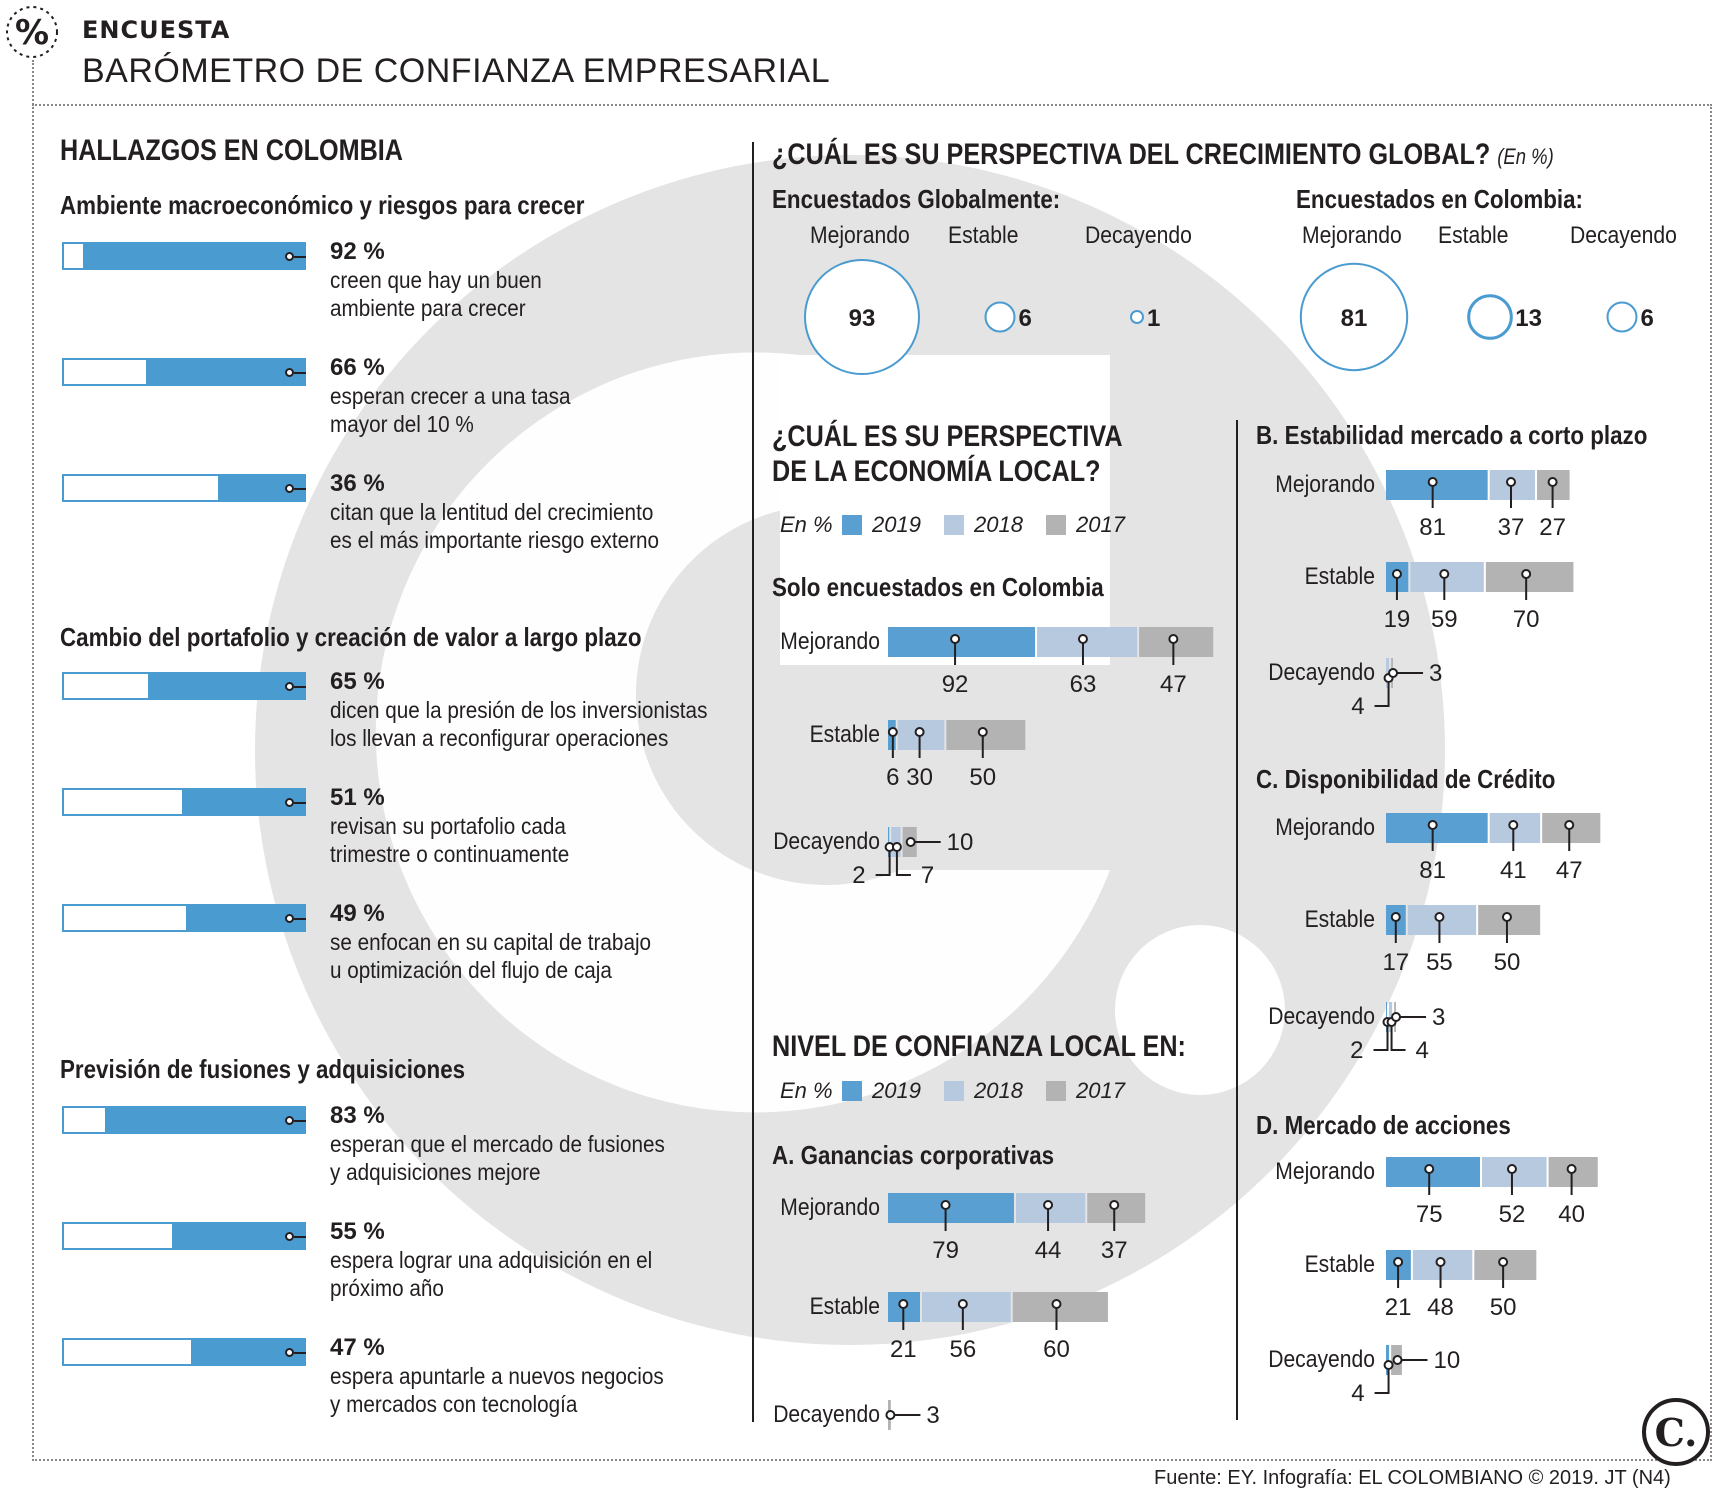 The image size is (1722, 1490). I want to click on bubble-value: 6, so click(1646, 318).